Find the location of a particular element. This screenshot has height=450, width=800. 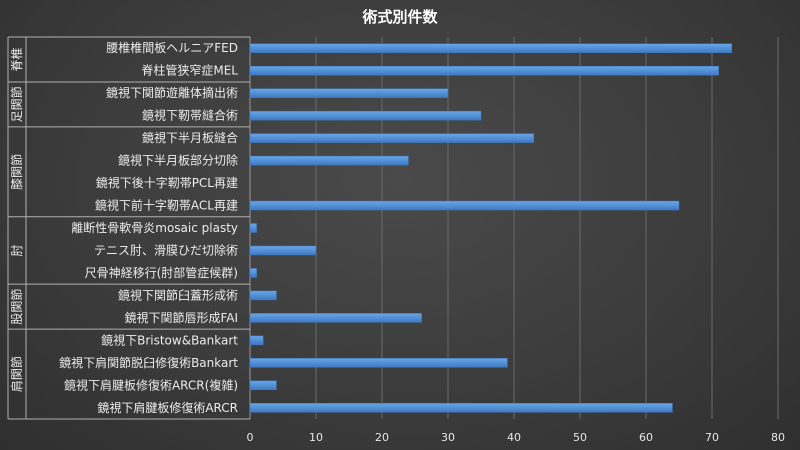

x-tick-label: 30 is located at coordinates (448, 437).